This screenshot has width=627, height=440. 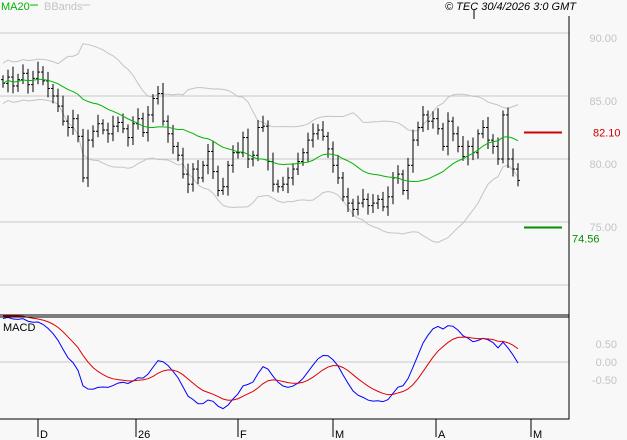 I want to click on macd-title: MACD, so click(x=19, y=328).